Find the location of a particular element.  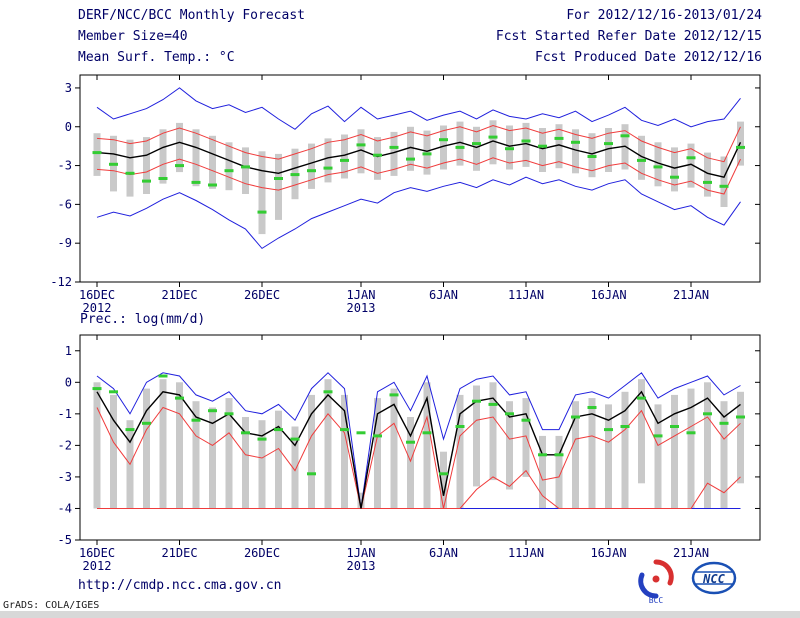

bcc-logo-label: BCC is located at coordinates (656, 600).